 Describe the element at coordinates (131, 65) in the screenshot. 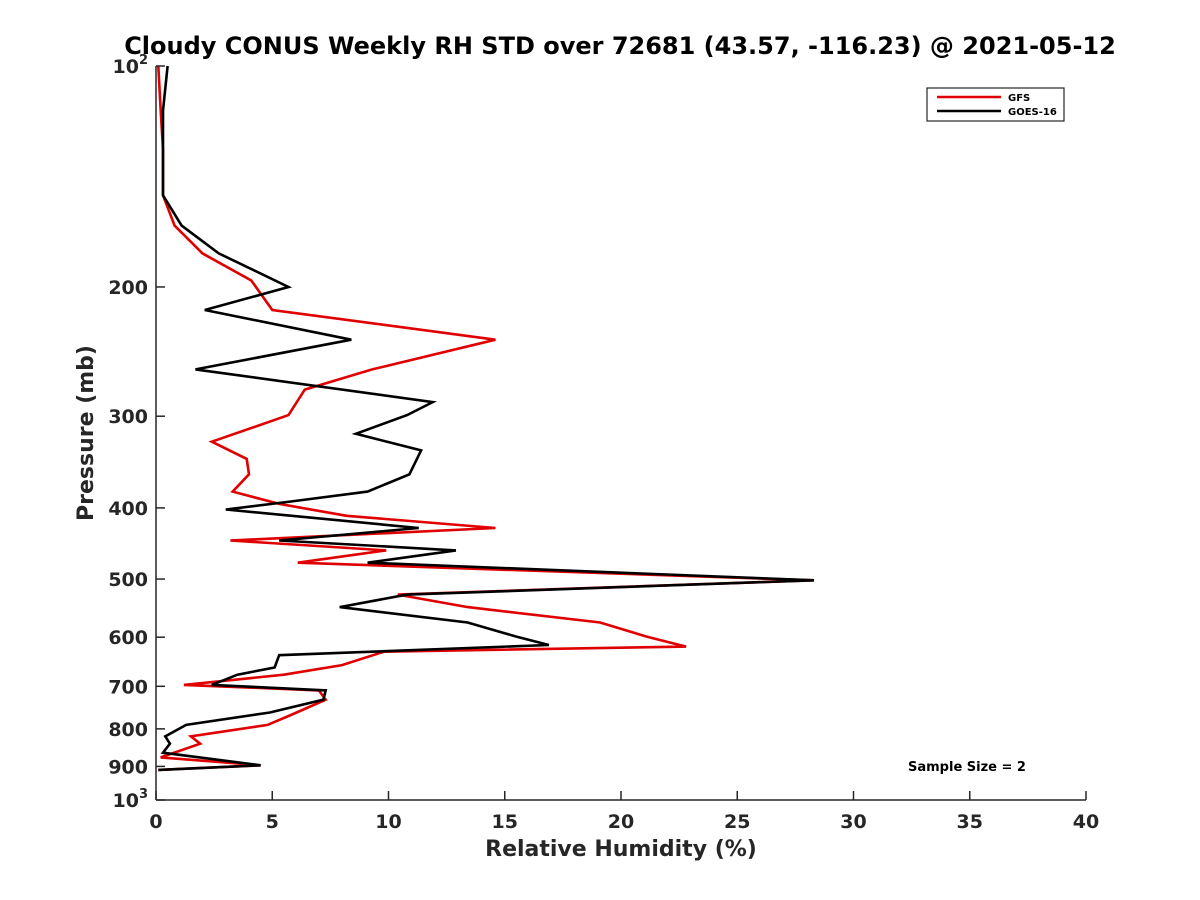

I see `y-tick-label: 10²` at that location.